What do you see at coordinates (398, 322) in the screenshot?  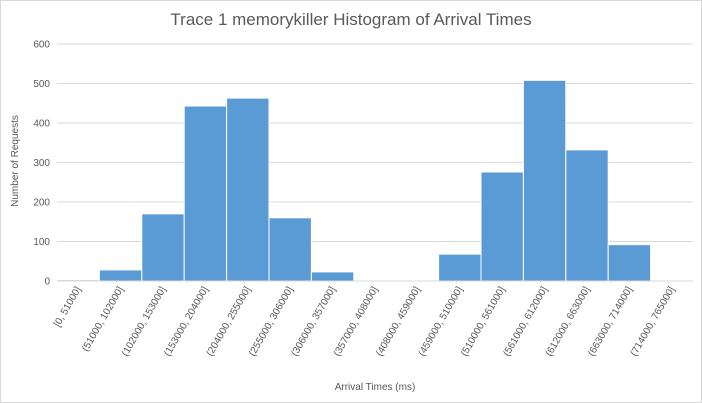 I see `x-tick-label: (408000, 459000]` at bounding box center [398, 322].